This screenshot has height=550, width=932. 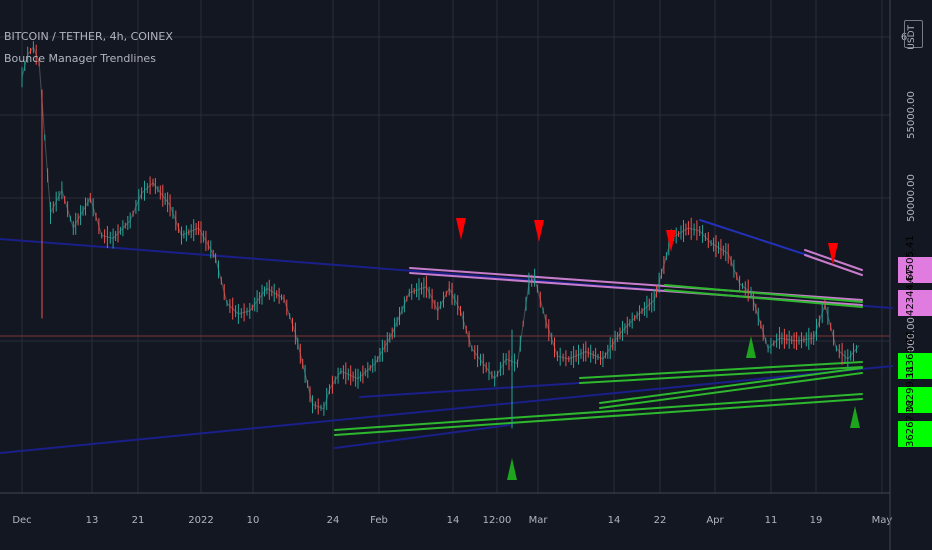 I want to click on x-tick-label: 21, so click(x=138, y=520).